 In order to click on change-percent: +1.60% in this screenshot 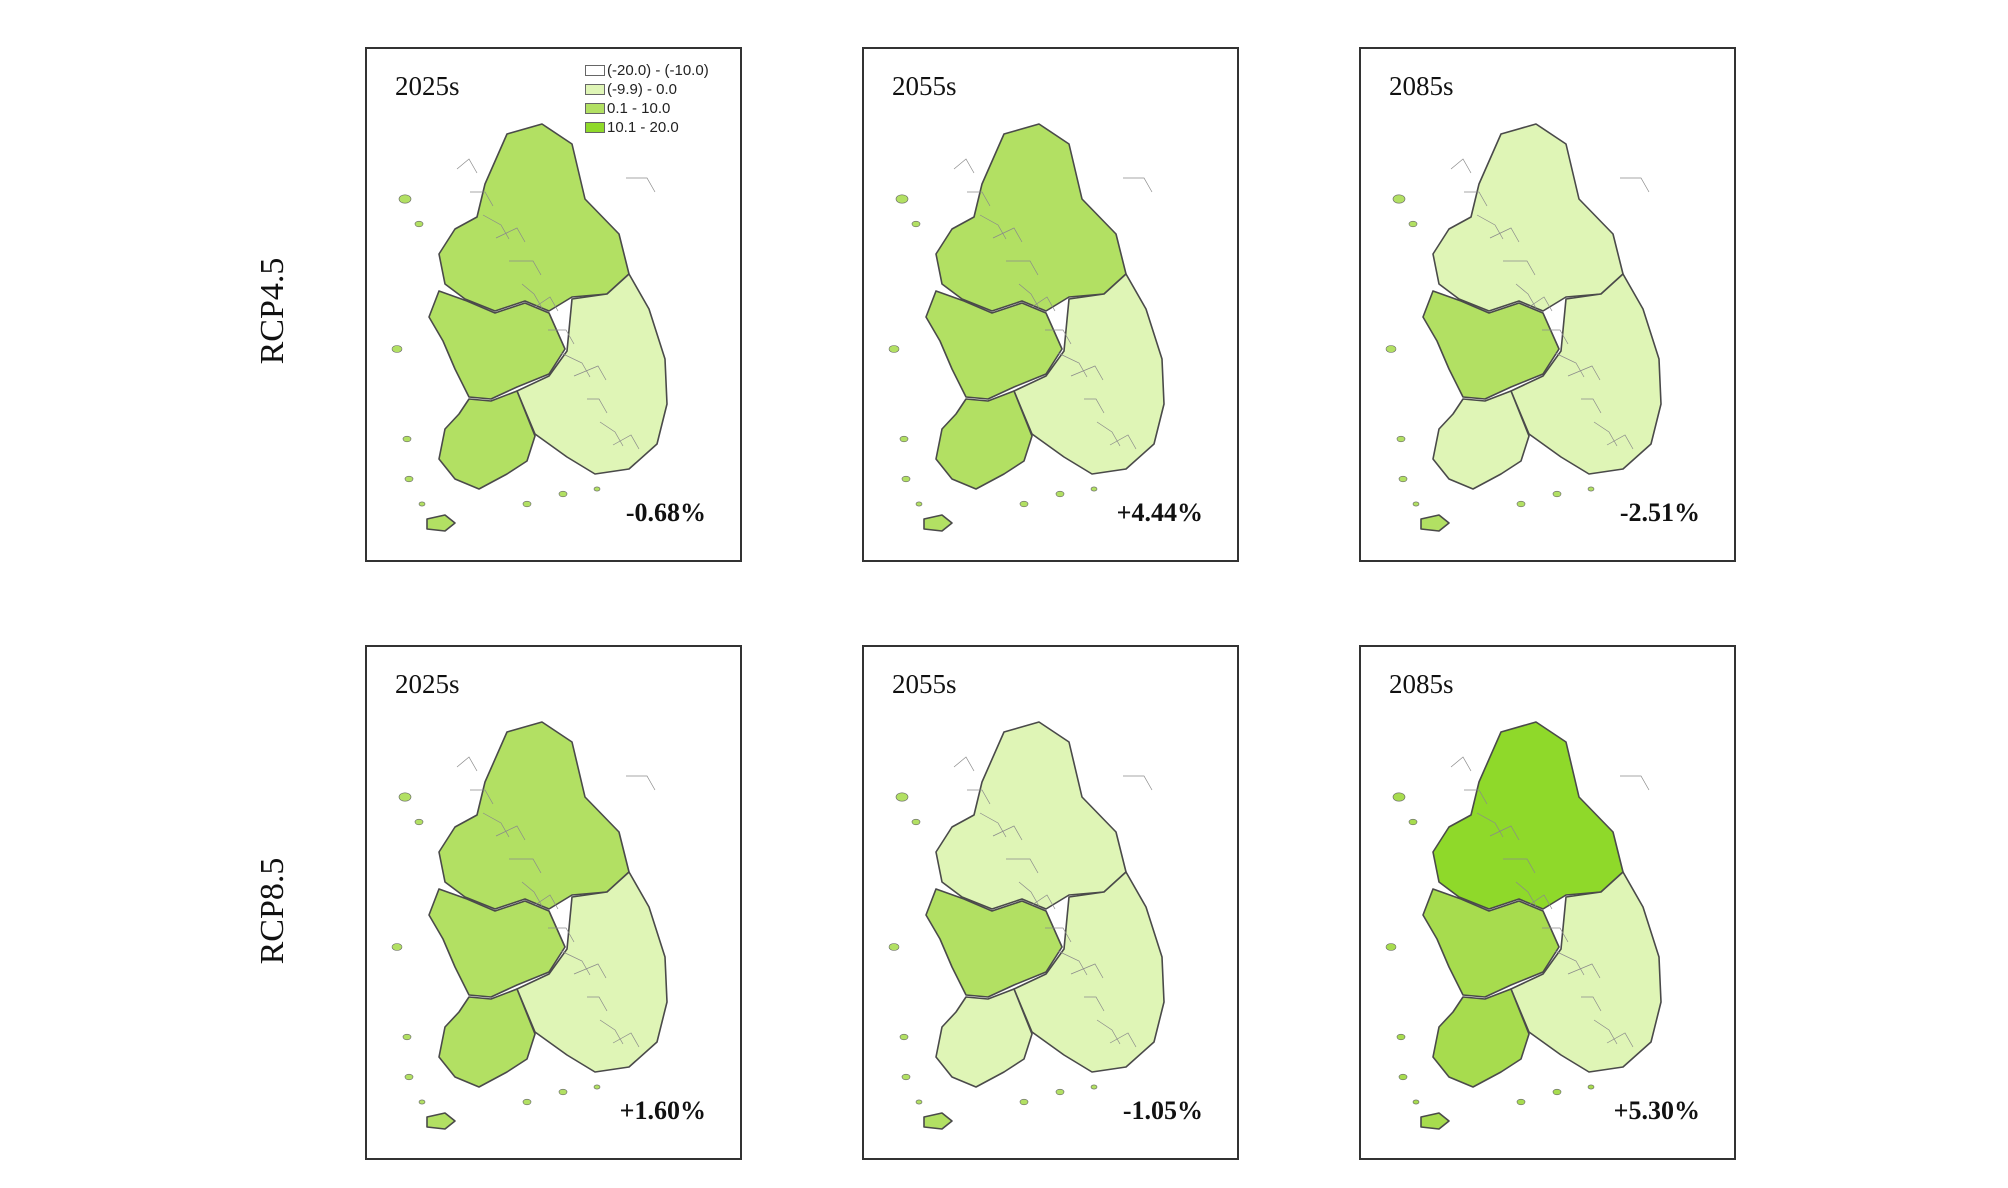, I will do `click(662, 1110)`.